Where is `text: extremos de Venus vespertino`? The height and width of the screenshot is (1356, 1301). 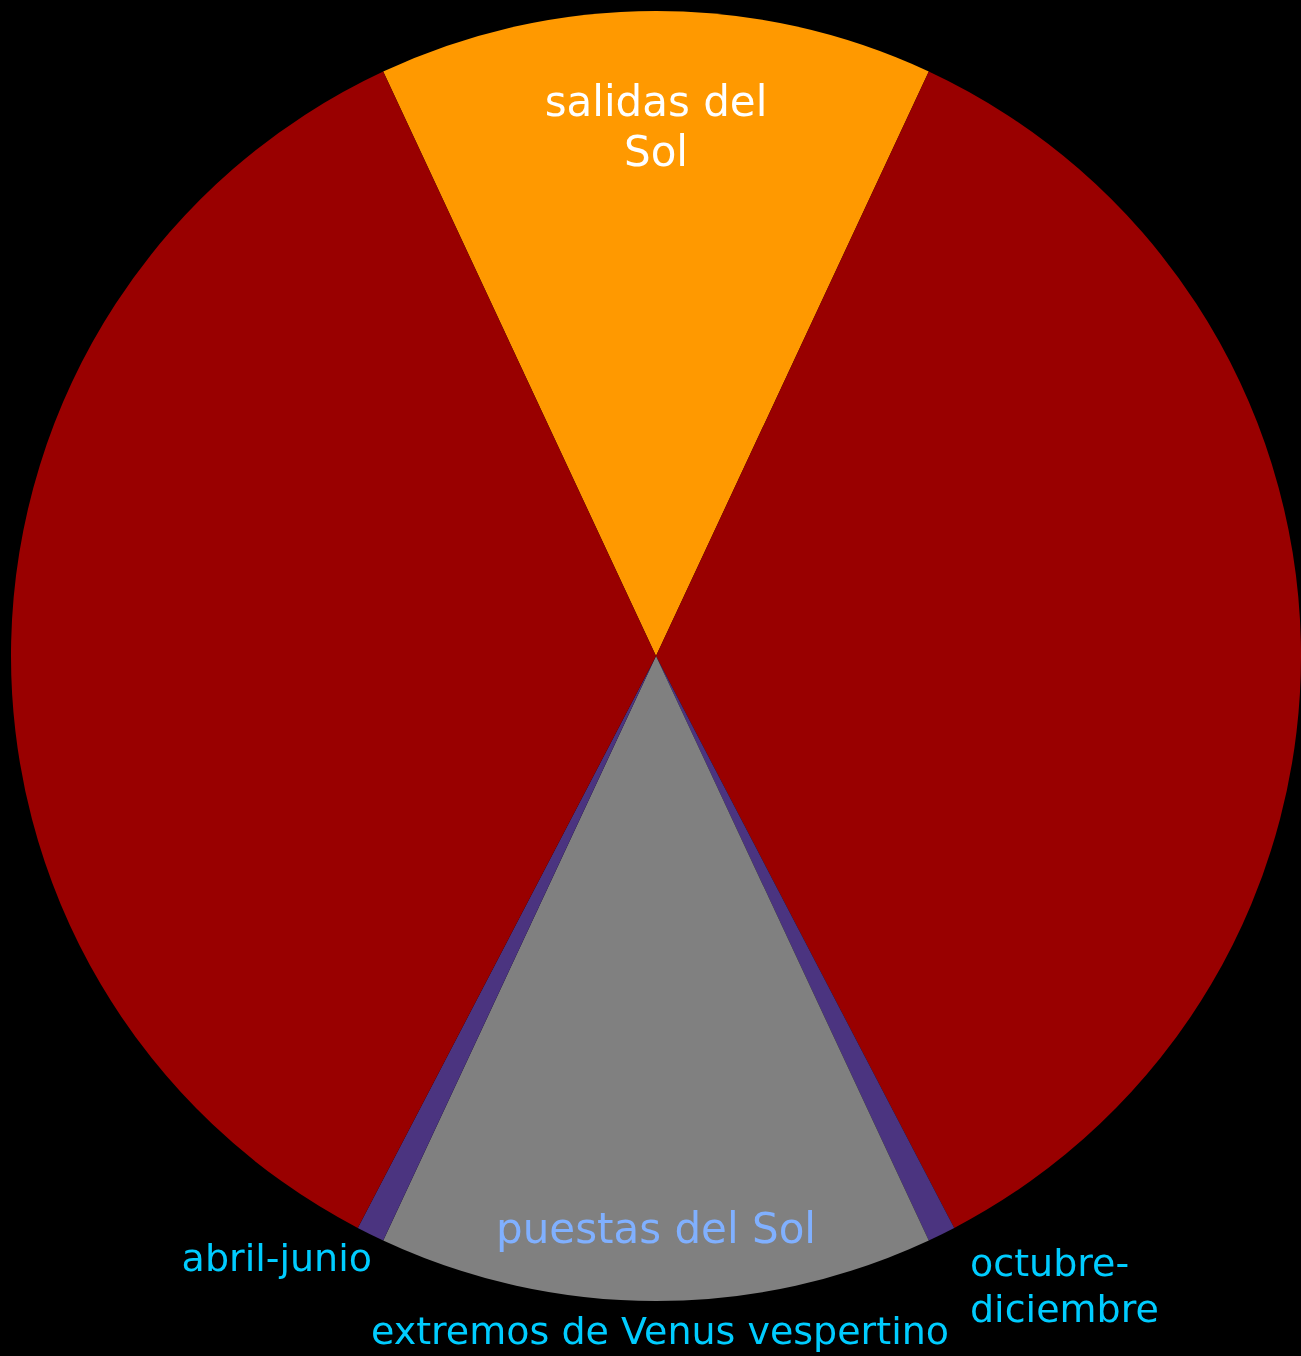
text: extremos de Venus vespertino is located at coordinates (660, 1331).